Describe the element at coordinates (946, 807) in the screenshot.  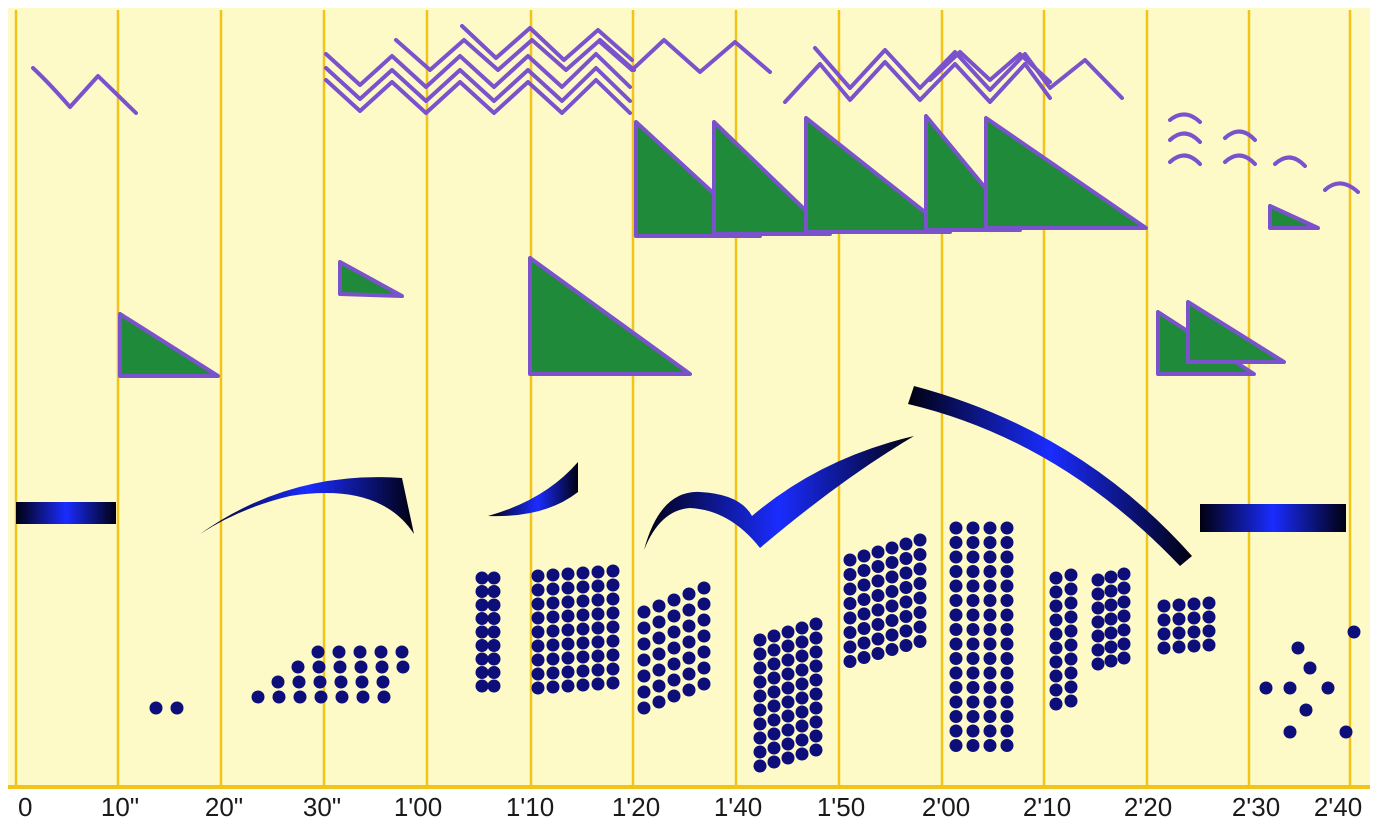
I see `time-tick-label: 2'00` at that location.